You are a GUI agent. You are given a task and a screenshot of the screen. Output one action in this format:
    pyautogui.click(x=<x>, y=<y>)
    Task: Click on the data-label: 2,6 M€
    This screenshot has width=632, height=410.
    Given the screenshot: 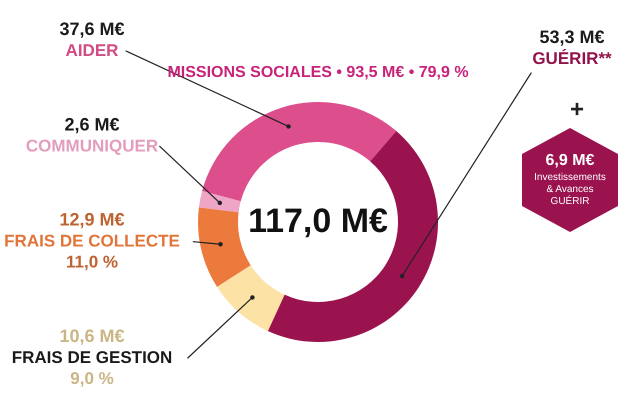 What is the action you would take?
    pyautogui.click(x=92, y=124)
    